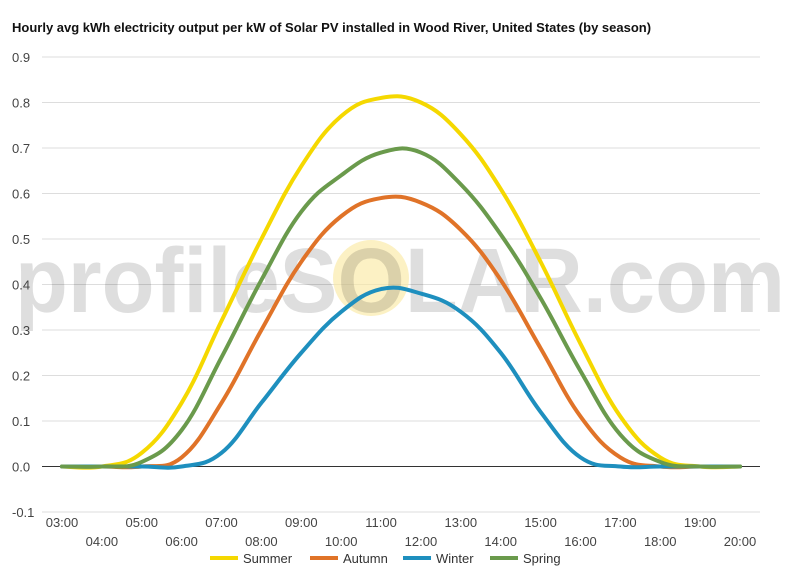  Describe the element at coordinates (21, 194) in the screenshot. I see `y-tick-label: 0.6` at that location.